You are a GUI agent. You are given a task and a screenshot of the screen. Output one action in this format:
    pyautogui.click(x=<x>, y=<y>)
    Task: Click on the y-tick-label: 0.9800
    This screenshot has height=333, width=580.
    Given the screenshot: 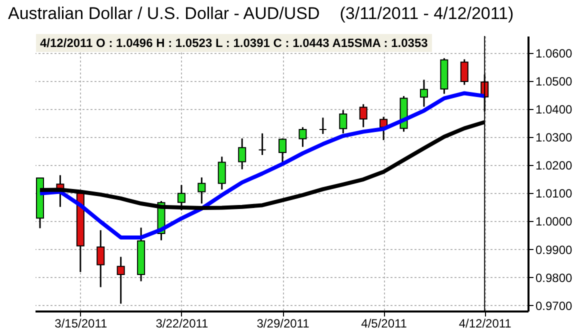 What is the action you would take?
    pyautogui.click(x=554, y=277)
    